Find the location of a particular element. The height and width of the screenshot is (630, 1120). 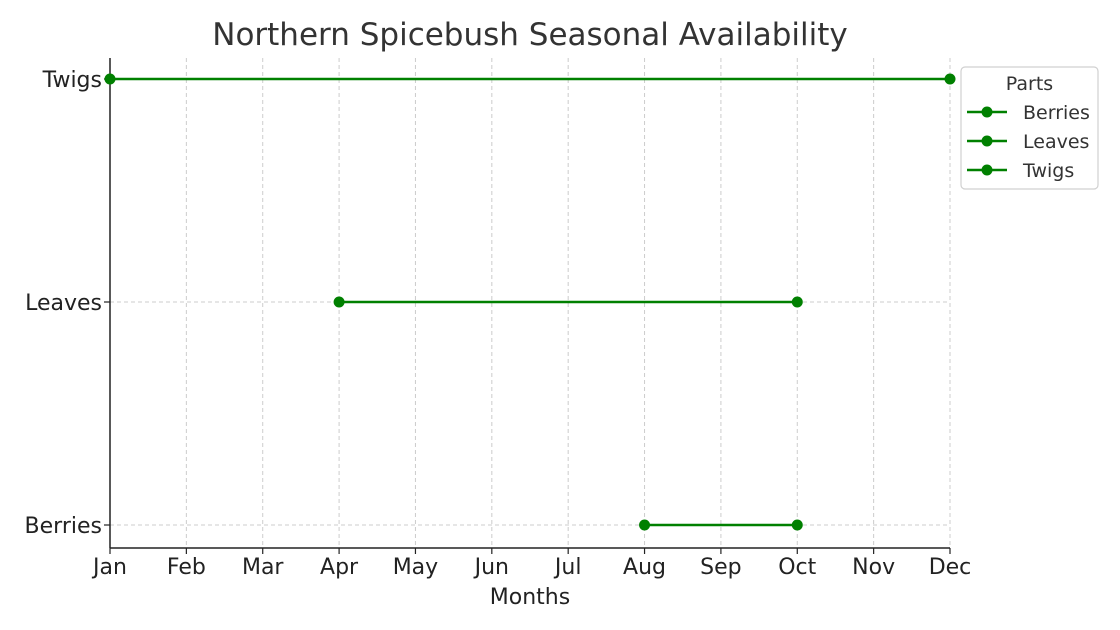

series-berries is located at coordinates (721, 525).